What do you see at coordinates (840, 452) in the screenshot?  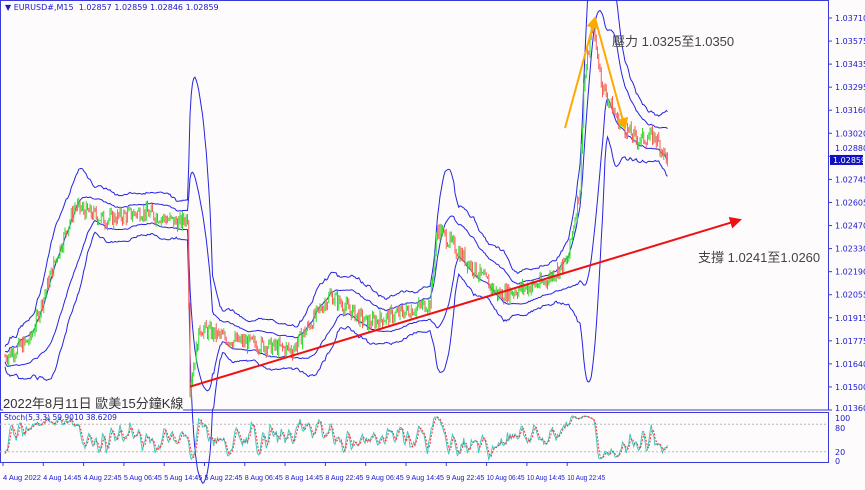 I see `stochastic-scale-label: 20` at bounding box center [840, 452].